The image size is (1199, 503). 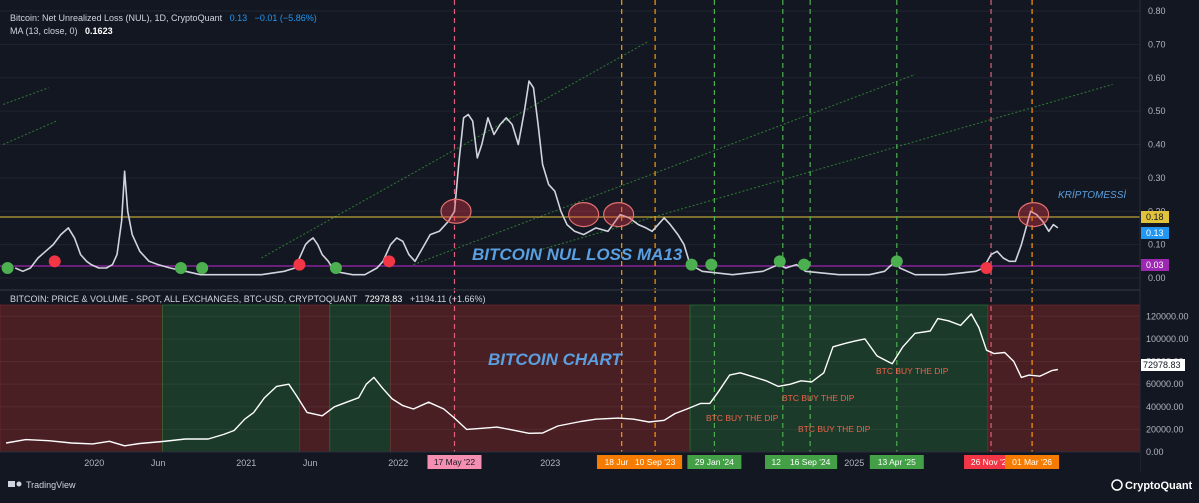 What do you see at coordinates (577, 254) in the screenshot?
I see `nul-chart-label: BITCOIN NUL LOSS MA13` at bounding box center [577, 254].